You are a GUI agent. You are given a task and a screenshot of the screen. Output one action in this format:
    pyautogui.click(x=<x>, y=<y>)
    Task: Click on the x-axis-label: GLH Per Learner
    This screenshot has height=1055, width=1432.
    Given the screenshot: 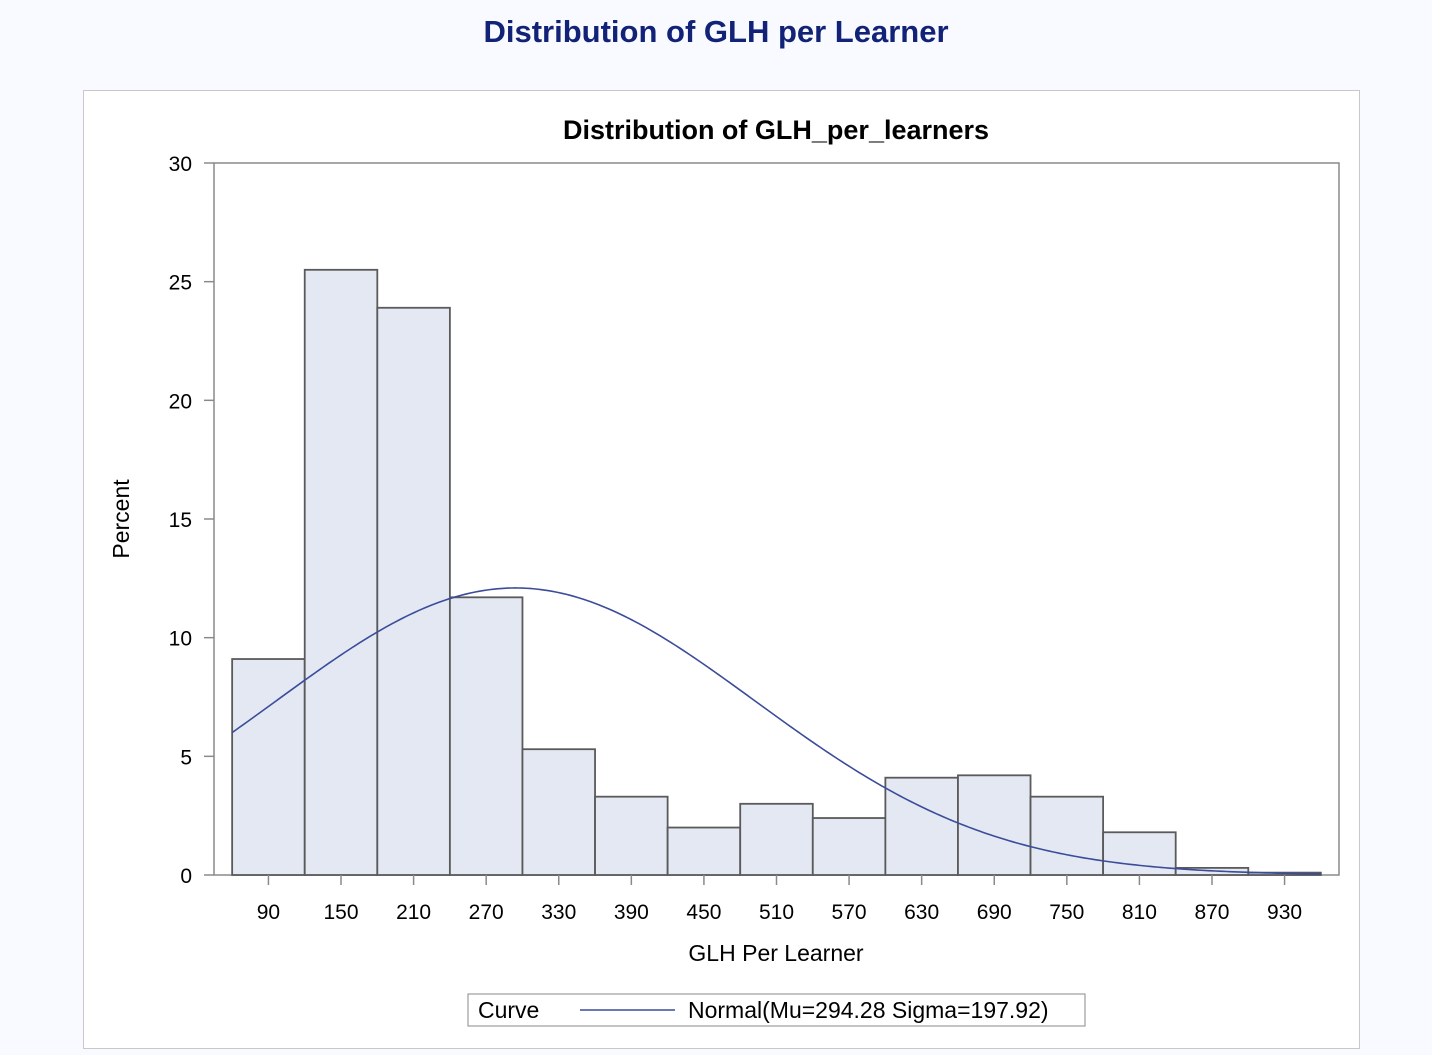 What is the action you would take?
    pyautogui.click(x=775, y=953)
    